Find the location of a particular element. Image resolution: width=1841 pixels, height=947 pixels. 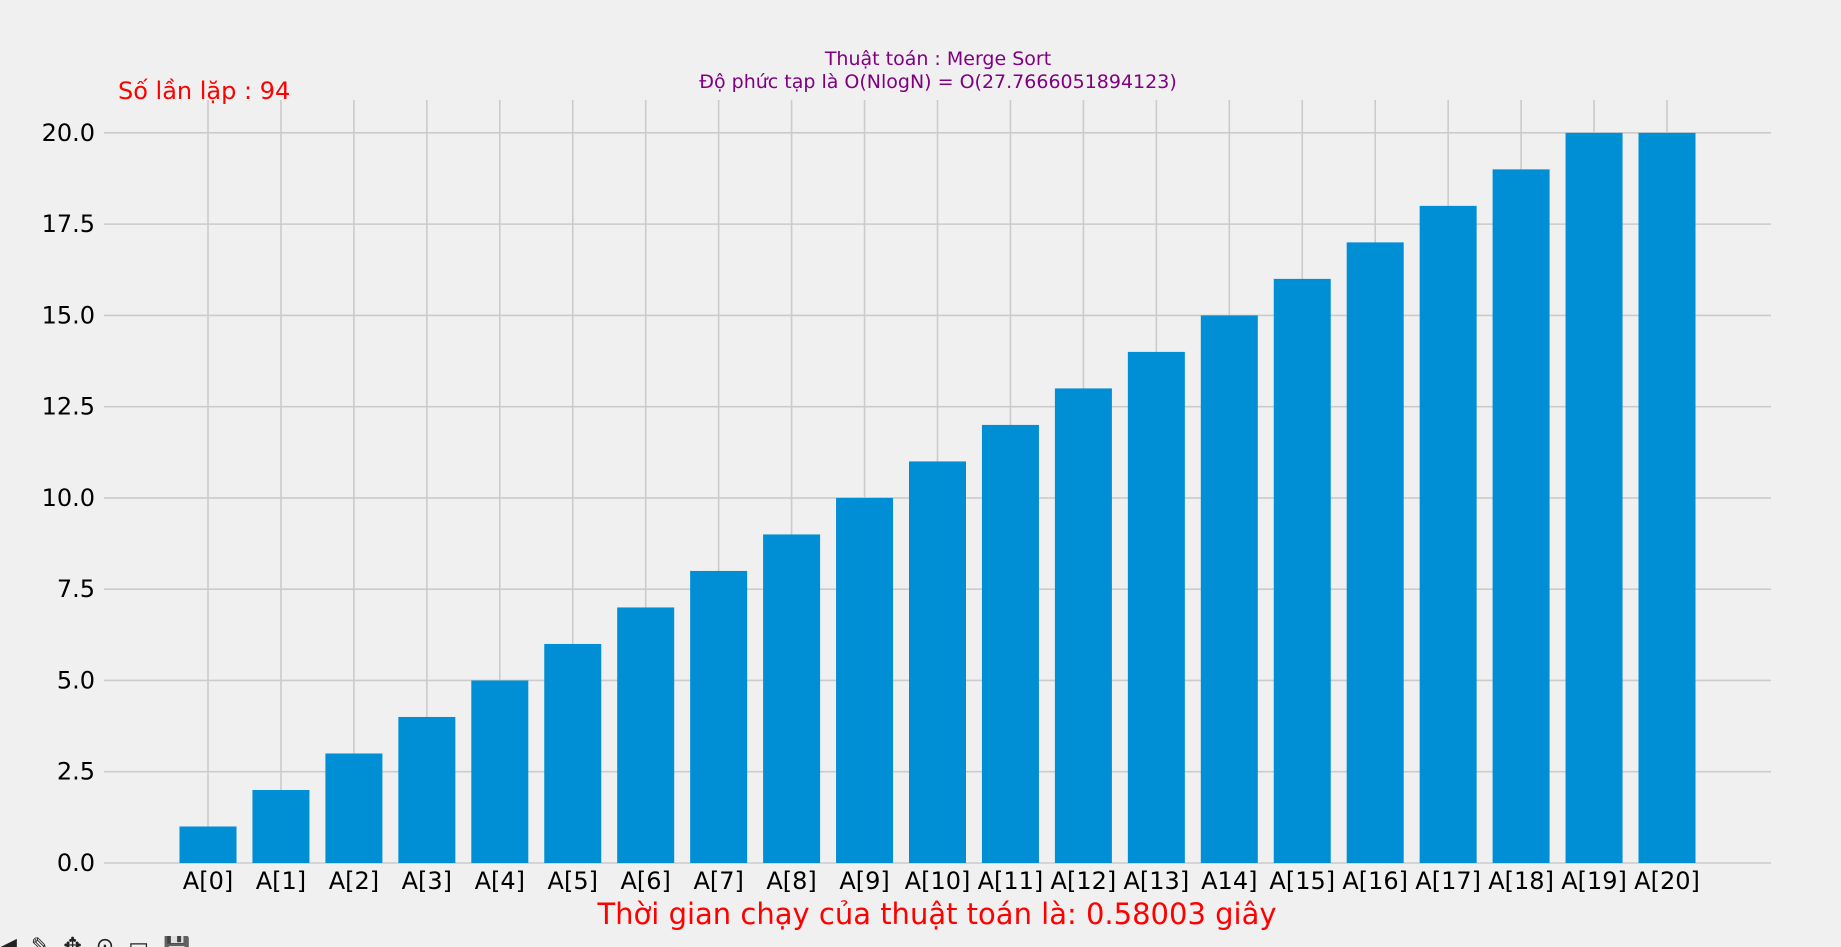

y-tick-label: 10.0 is located at coordinates (68, 498).